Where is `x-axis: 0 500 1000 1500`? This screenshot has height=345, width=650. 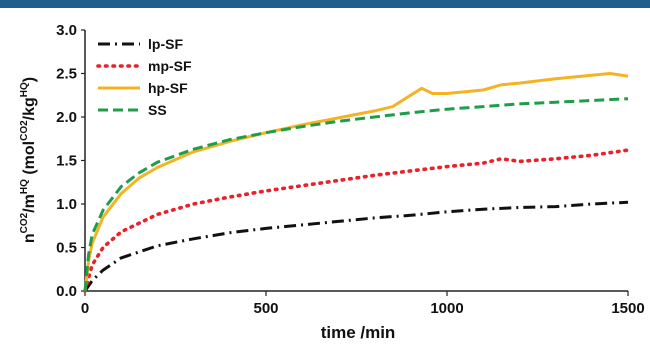 x-axis: 0 500 1000 1500 is located at coordinates (363, 303).